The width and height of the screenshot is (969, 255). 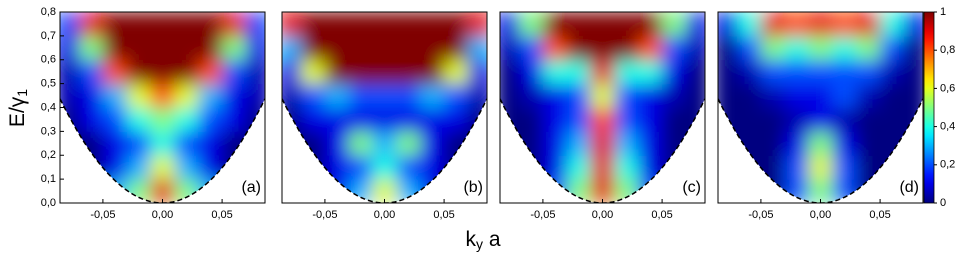 What do you see at coordinates (48, 12) in the screenshot?
I see `y-tick-label: 0,8` at bounding box center [48, 12].